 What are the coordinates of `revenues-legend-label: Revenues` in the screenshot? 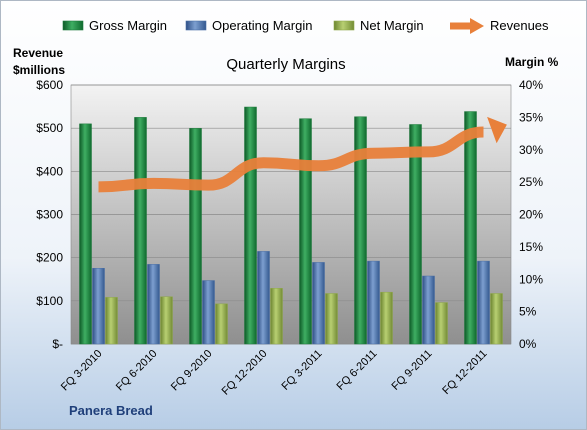 It's located at (519, 25).